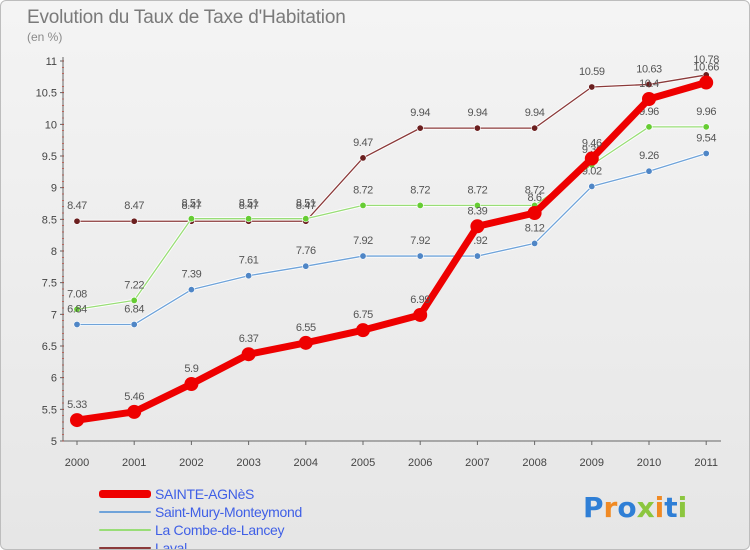  Describe the element at coordinates (645, 507) in the screenshot. I see `logo-letter: x` at that location.